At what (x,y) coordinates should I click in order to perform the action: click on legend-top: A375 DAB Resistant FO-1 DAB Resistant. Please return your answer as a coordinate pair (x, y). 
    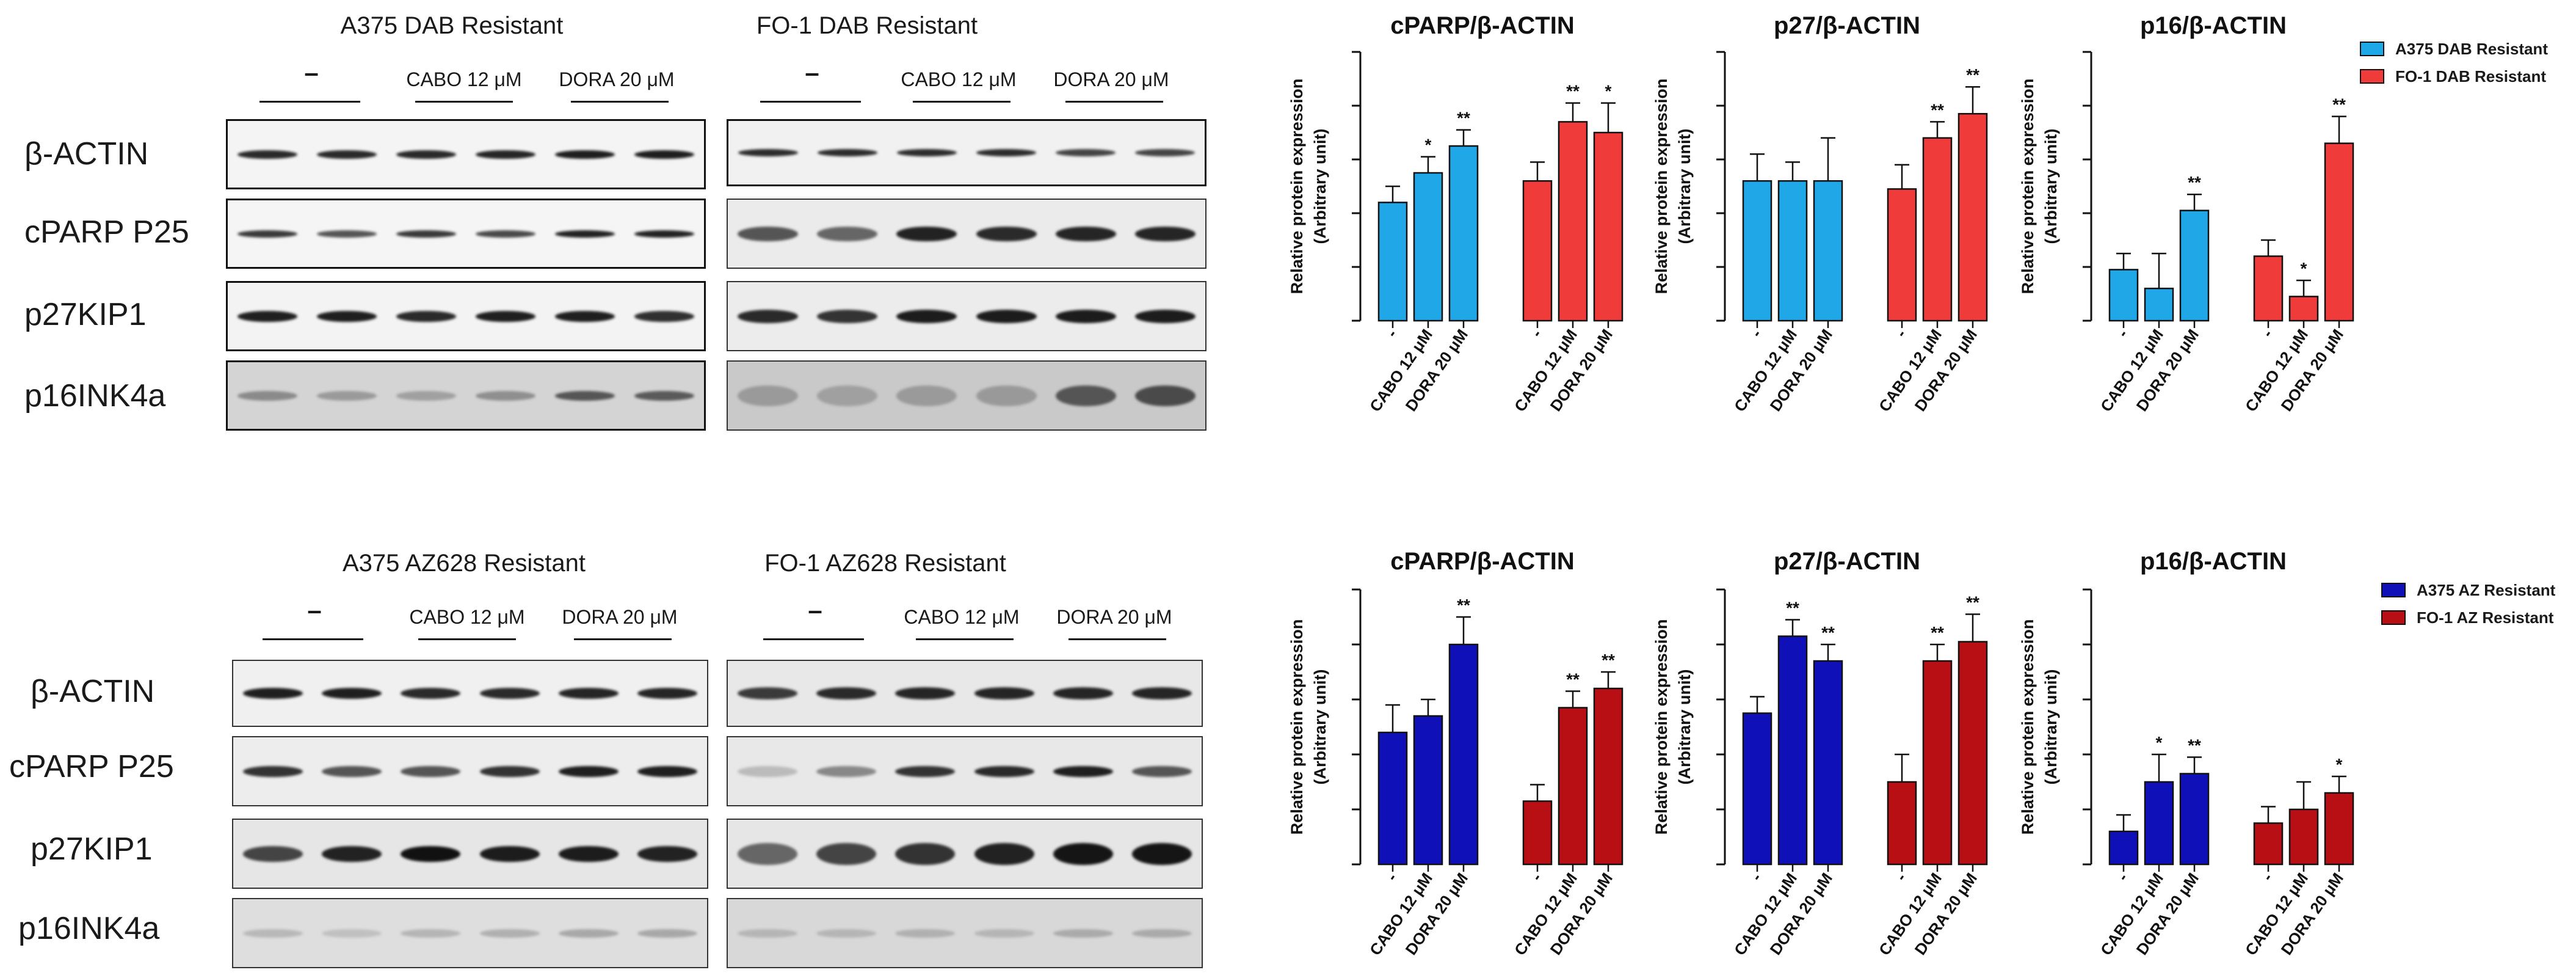
    Looking at the image, I should click on (2463, 65).